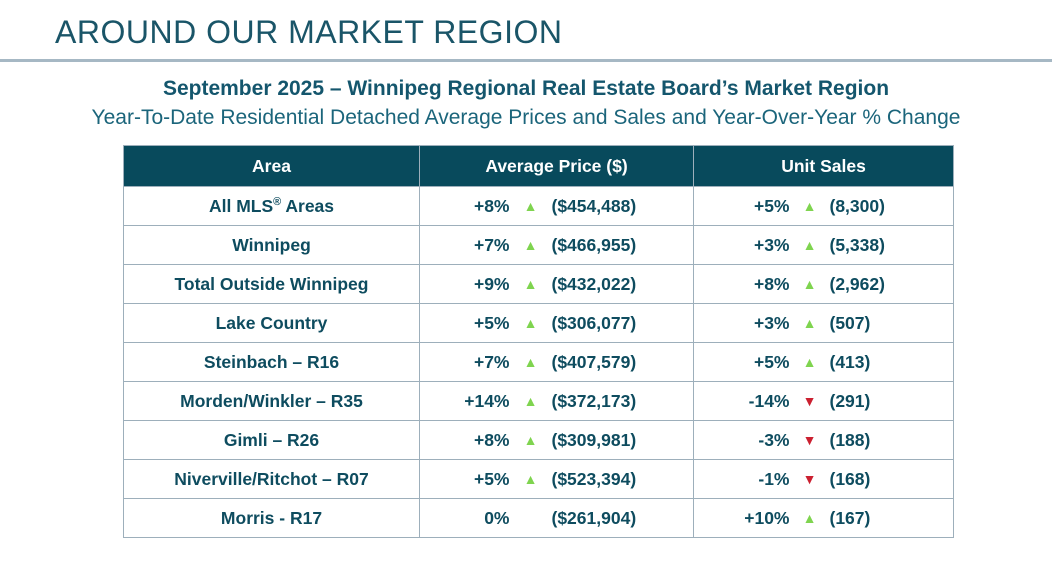 The height and width of the screenshot is (572, 1052). What do you see at coordinates (594, 283) in the screenshot?
I see `price-value: ($432,022)` at bounding box center [594, 283].